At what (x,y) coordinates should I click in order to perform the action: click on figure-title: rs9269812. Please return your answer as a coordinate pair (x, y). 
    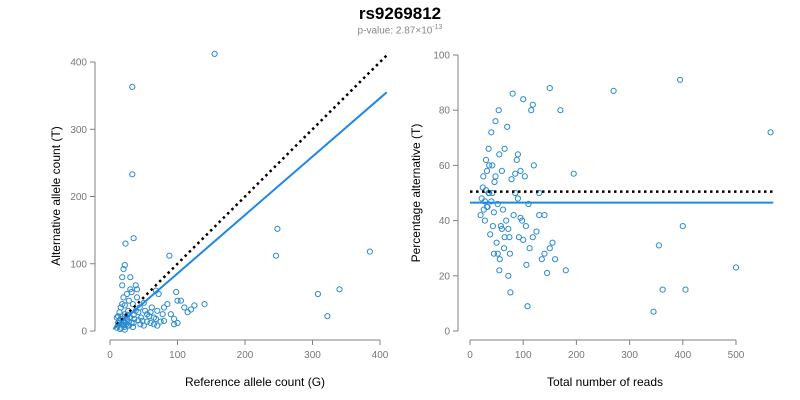
    Looking at the image, I should click on (400, 13).